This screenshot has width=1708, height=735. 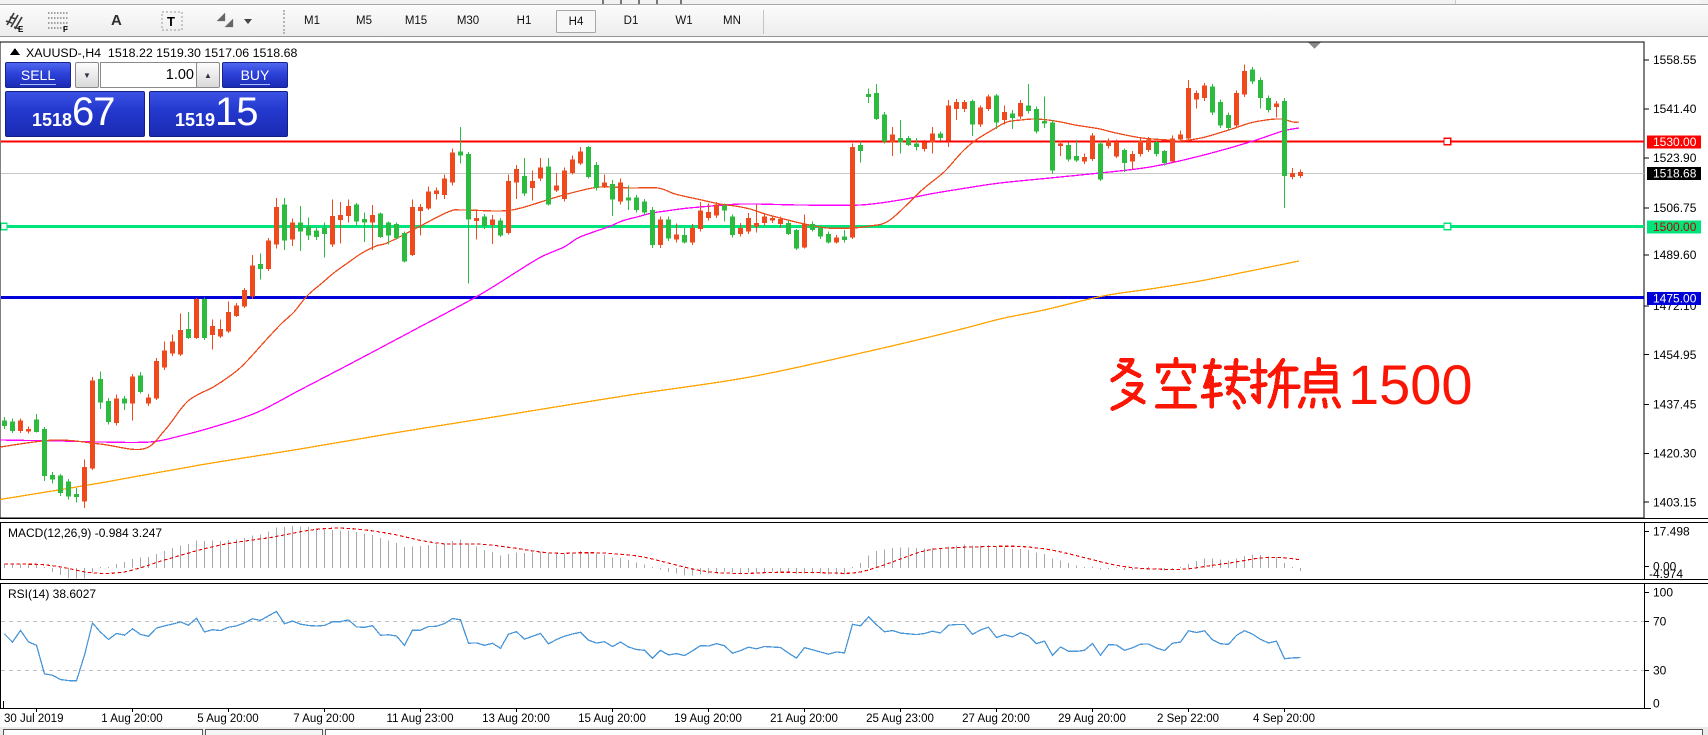 I want to click on svg-text: 1475.00, so click(x=1675, y=299).